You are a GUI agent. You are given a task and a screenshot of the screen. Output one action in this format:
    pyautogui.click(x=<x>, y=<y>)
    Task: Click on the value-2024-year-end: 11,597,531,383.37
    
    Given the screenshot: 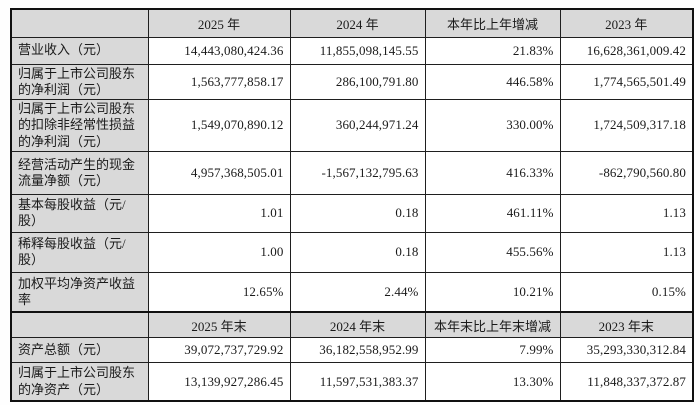 What is the action you would take?
    pyautogui.click(x=357, y=381)
    